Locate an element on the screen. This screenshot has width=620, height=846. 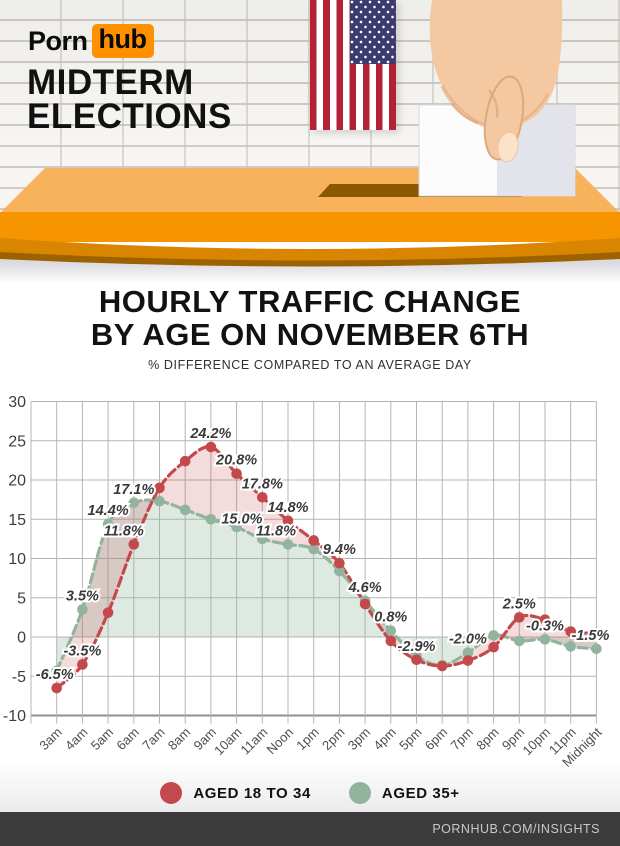
y-axis-tick: 0 is located at coordinates (21, 638).